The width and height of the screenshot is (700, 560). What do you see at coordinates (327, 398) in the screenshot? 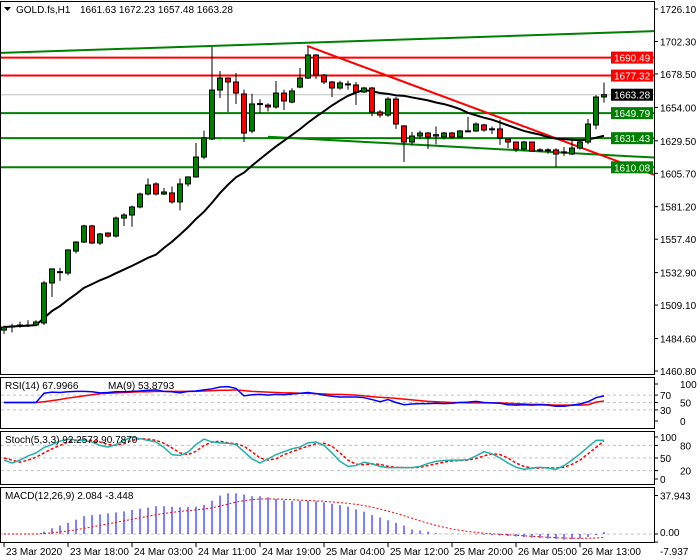
I see `rsi-panel` at bounding box center [327, 398].